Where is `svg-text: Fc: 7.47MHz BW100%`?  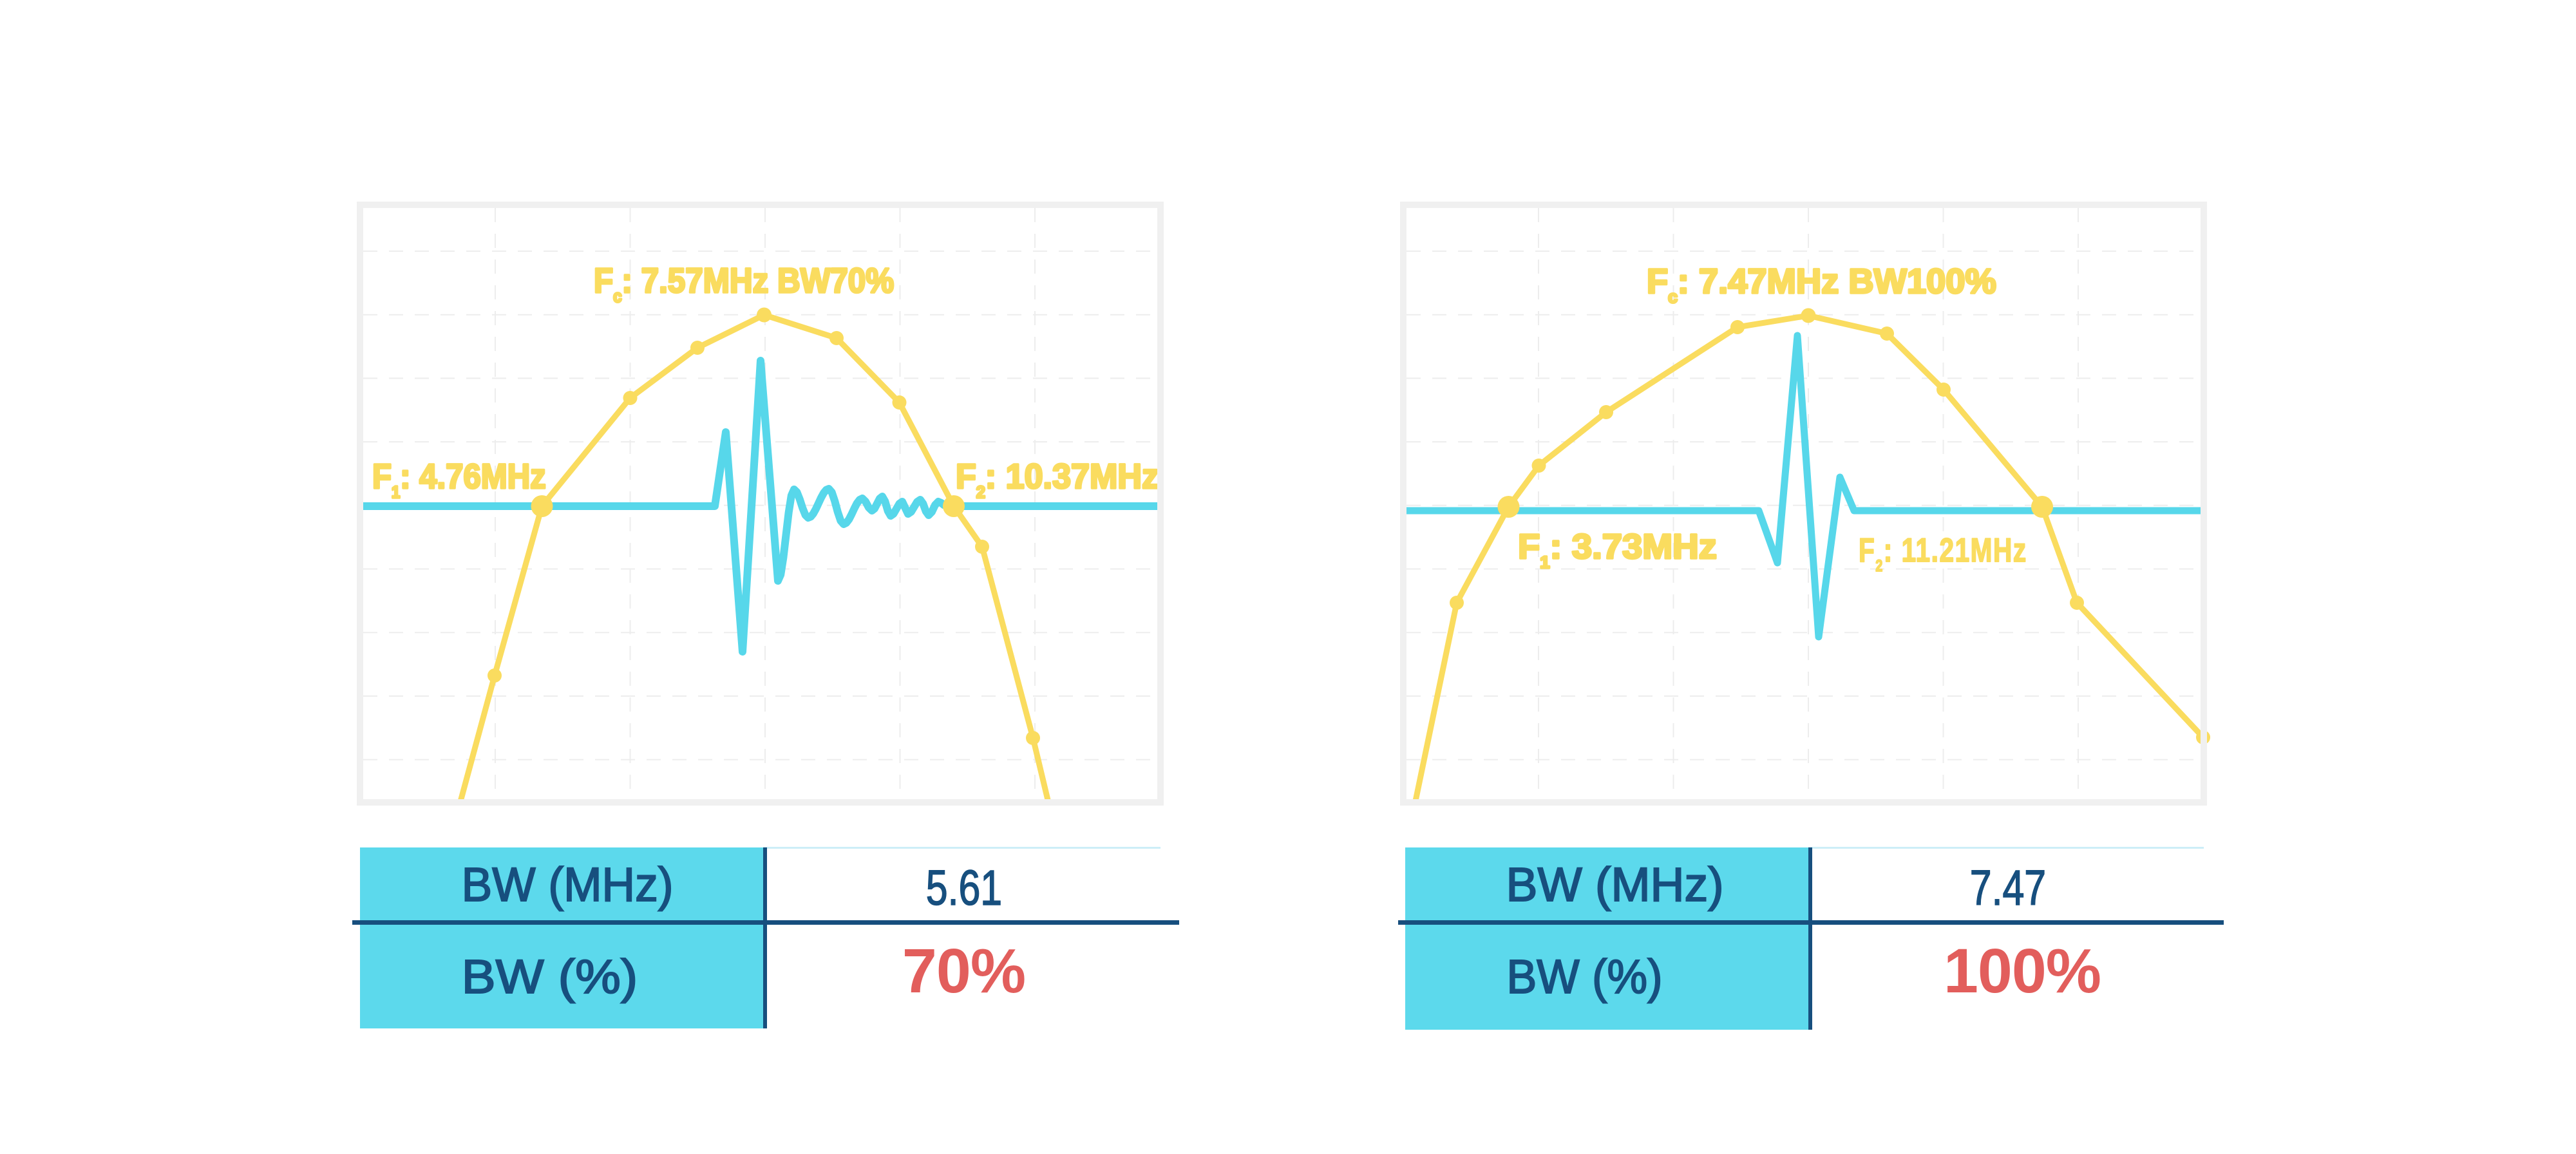 svg-text: Fc: 7.47MHz BW100% is located at coordinates (1822, 284).